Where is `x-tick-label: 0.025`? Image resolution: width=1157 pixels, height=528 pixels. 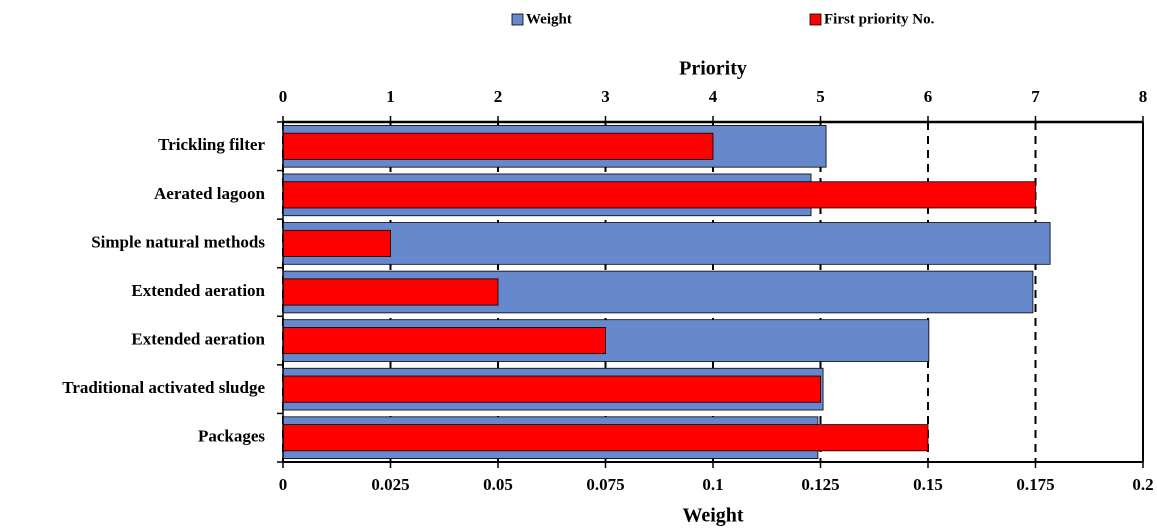
x-tick-label: 0.025 is located at coordinates (390, 484).